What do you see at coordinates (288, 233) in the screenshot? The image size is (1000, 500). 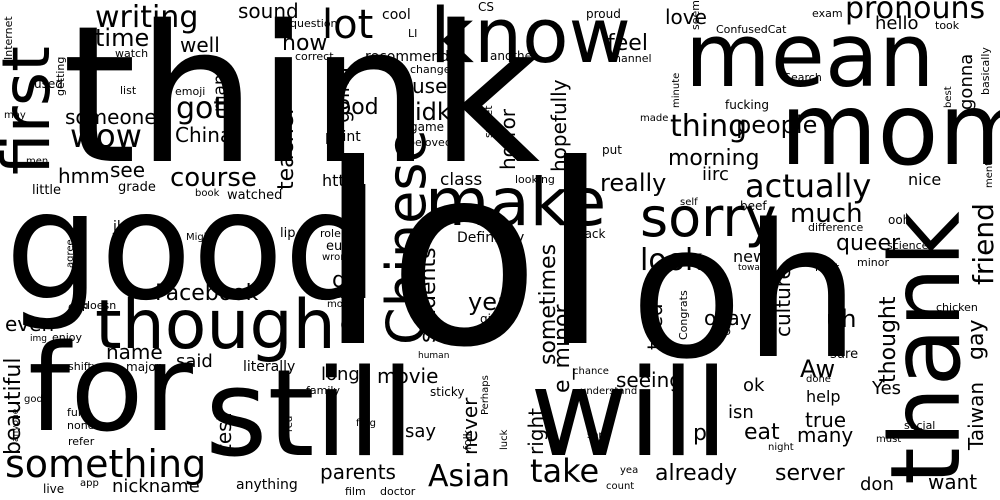 I see `word-lip: lip` at bounding box center [288, 233].